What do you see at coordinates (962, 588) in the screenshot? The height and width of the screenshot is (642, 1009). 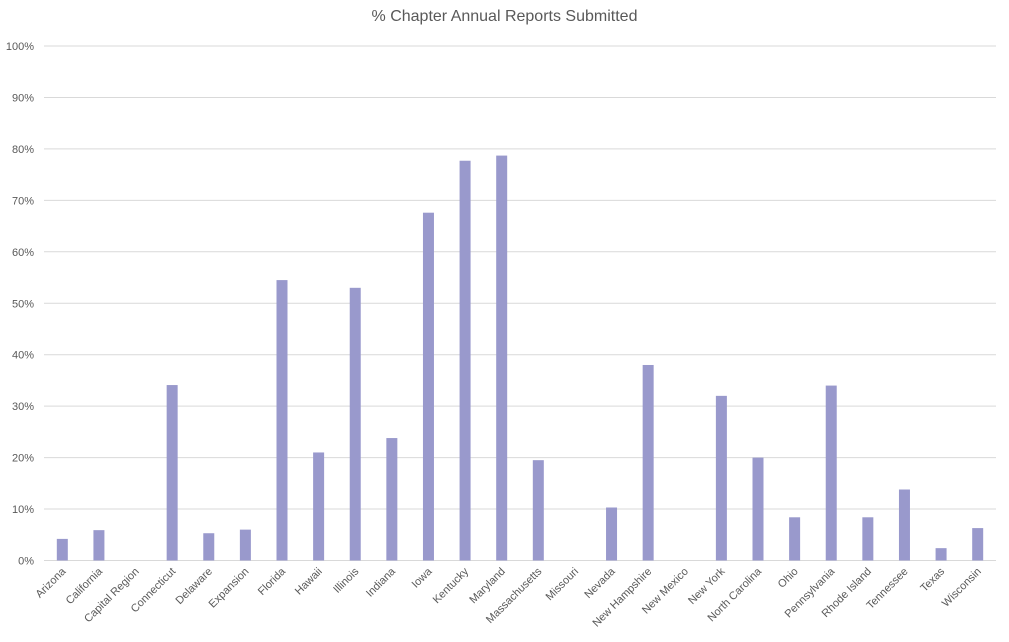 I see `x-tick-label: Wisconsin` at bounding box center [962, 588].